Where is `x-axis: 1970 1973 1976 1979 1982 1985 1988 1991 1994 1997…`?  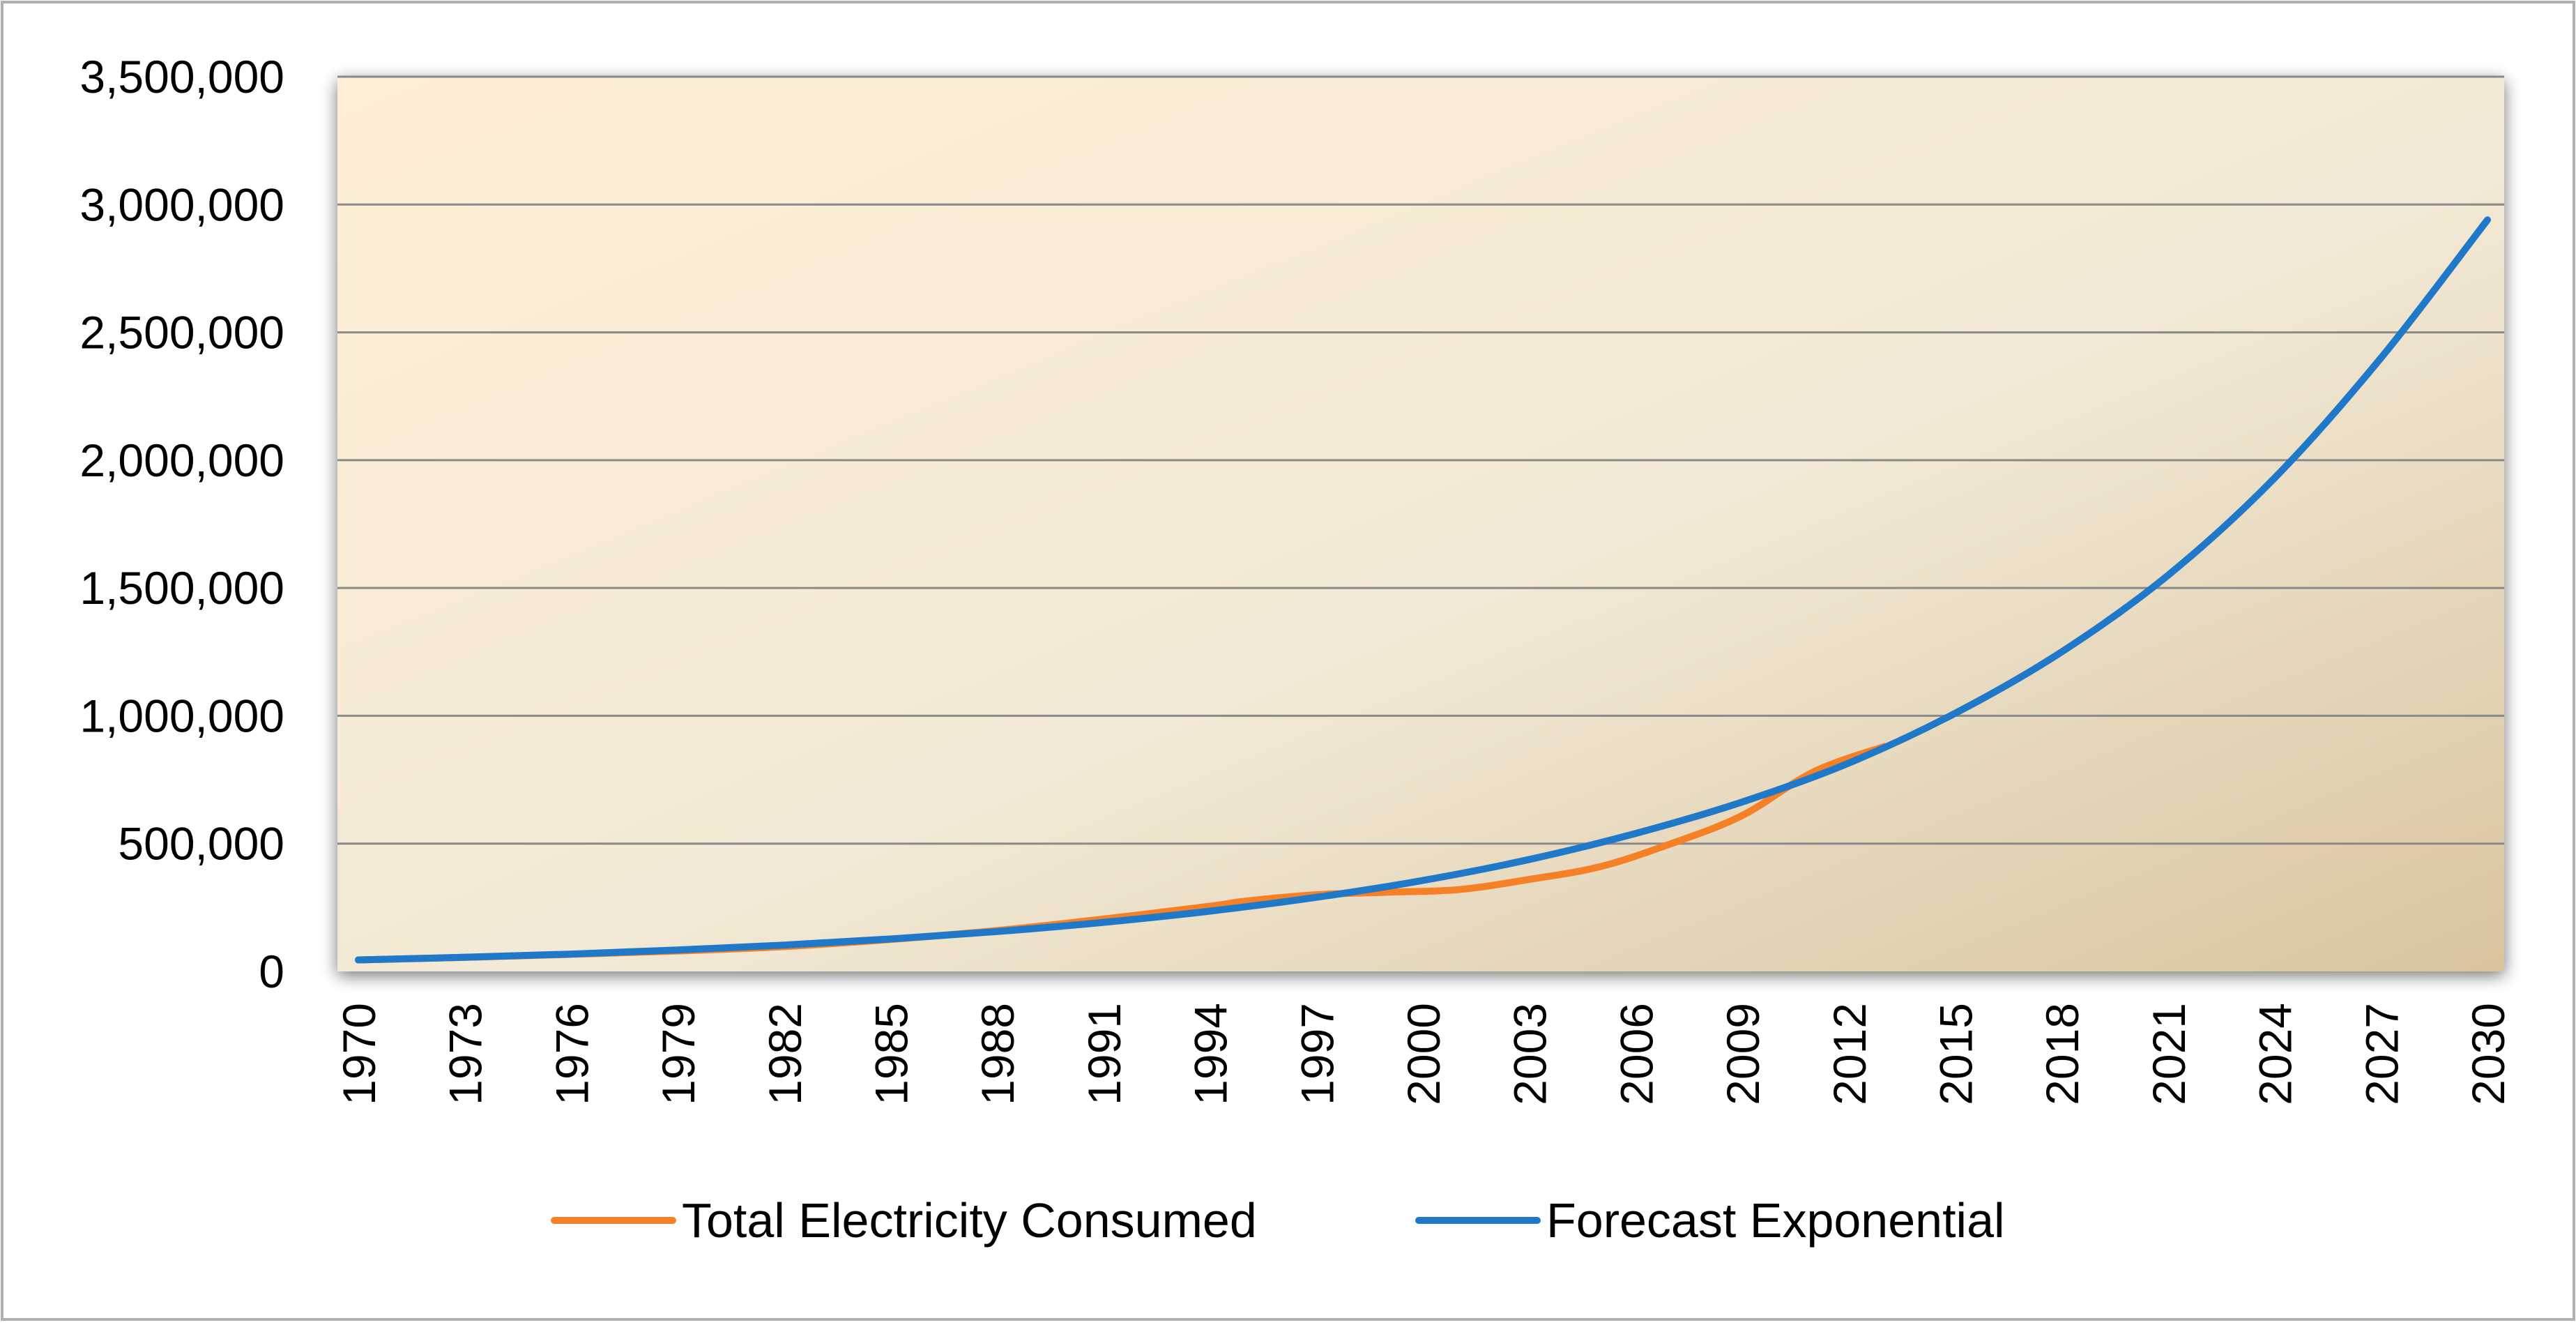 x-axis: 1970 1973 1976 1979 1982 1985 1988 1991 1994 1997… is located at coordinates (1424, 1054).